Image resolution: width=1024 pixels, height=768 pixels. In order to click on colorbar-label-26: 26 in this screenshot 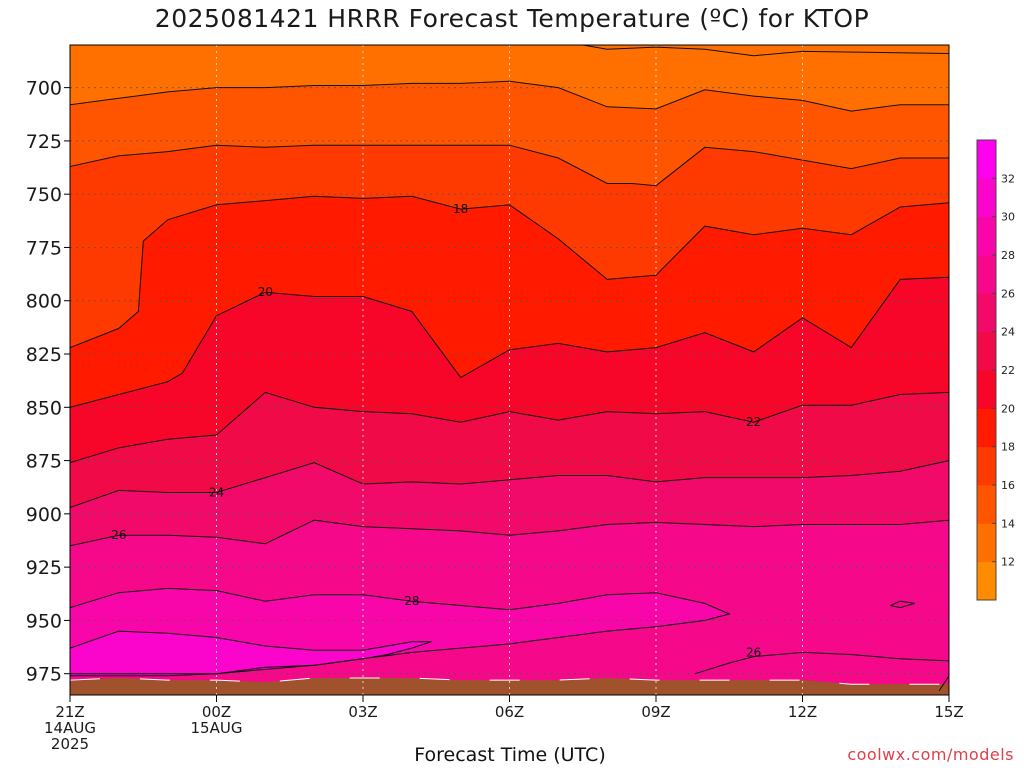, I will do `click(1008, 293)`.